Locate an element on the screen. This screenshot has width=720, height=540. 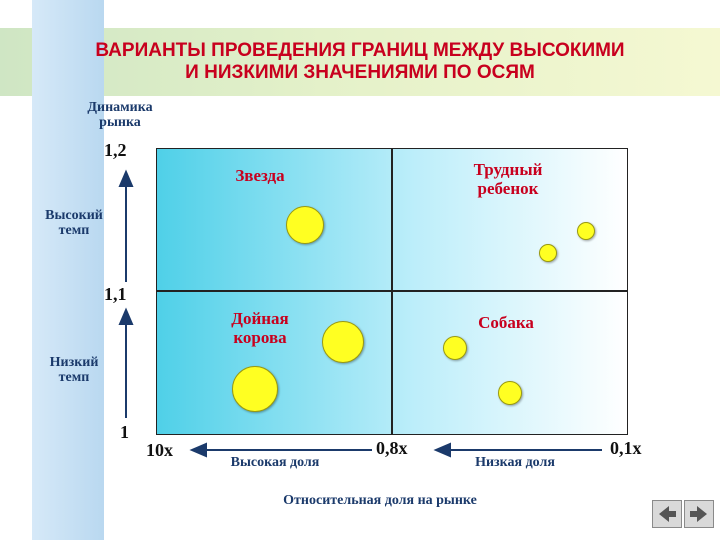
matrix-horizontal-divider is located at coordinates (392, 291).